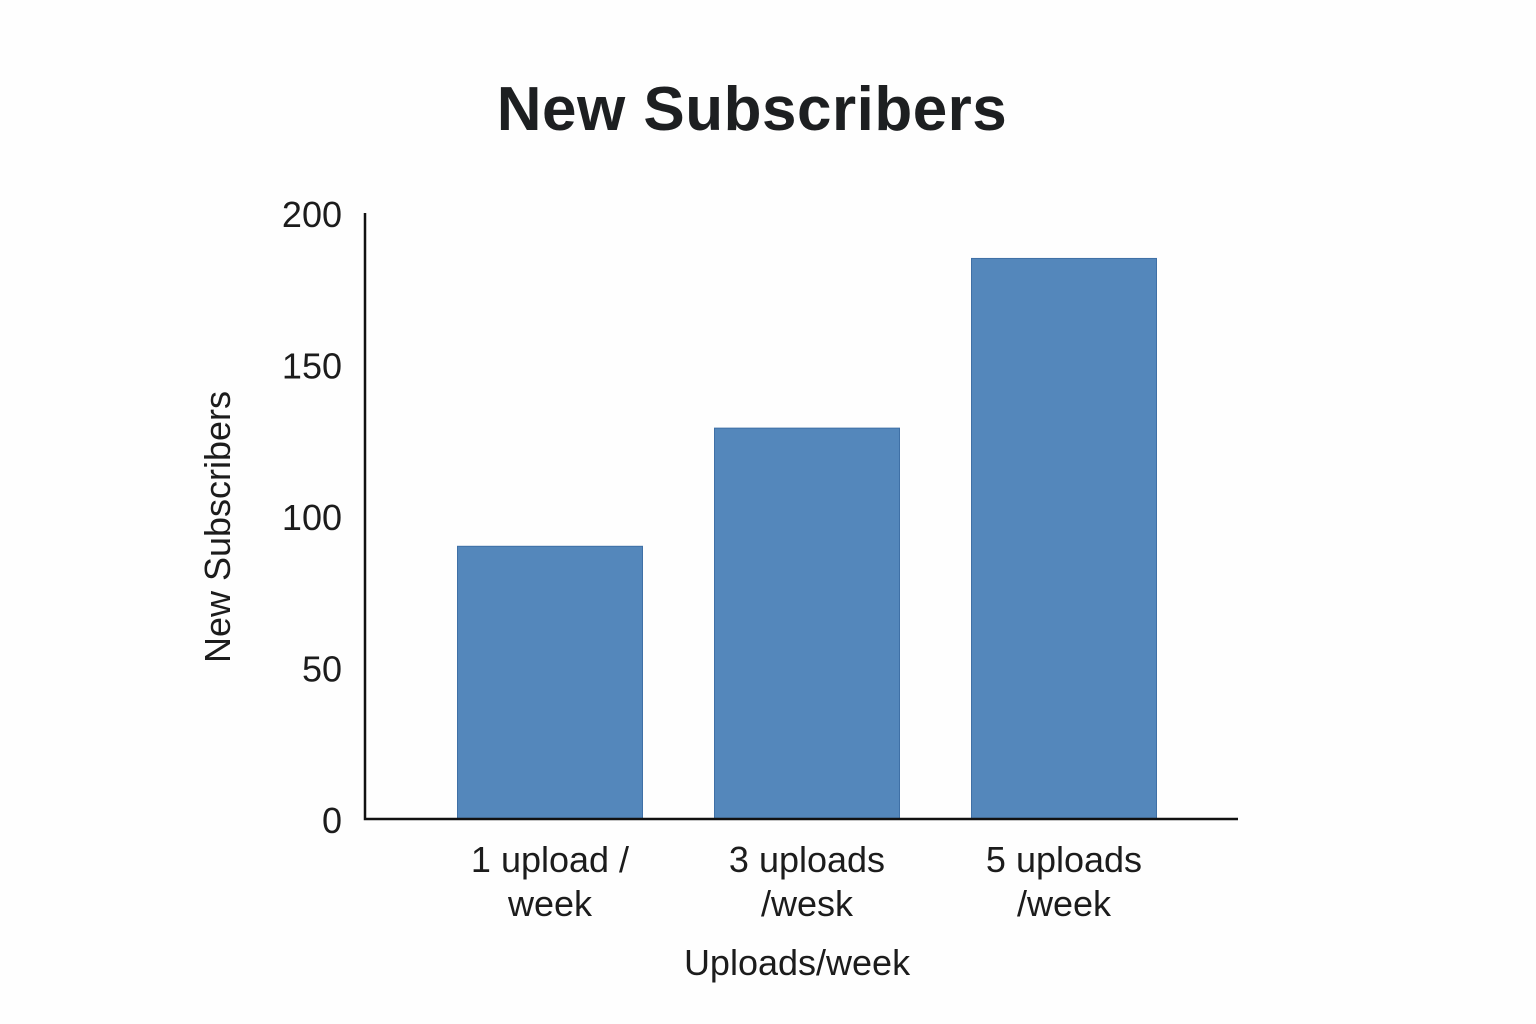 Image resolution: width=1536 pixels, height=1024 pixels. Describe the element at coordinates (550, 859) in the screenshot. I see `x-category-line: 1 upload /` at that location.